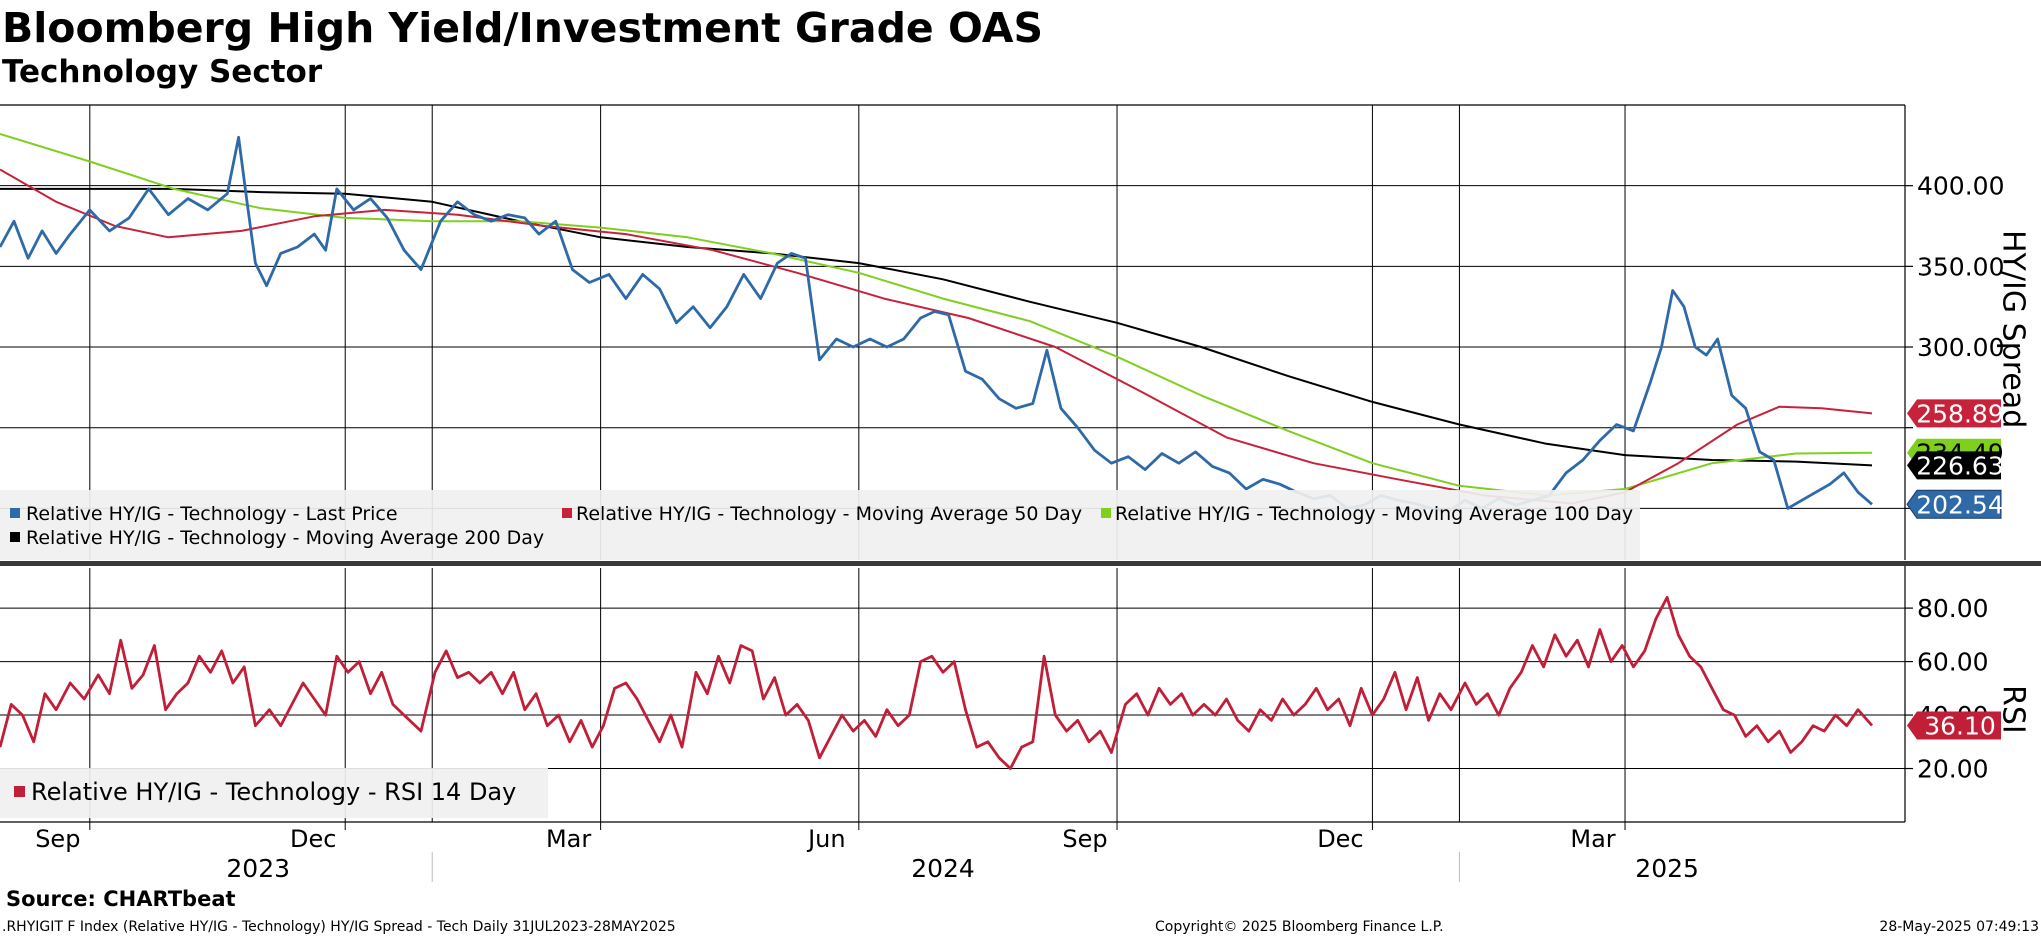  I want to click on tag-value: 36.10, so click(1960, 725).